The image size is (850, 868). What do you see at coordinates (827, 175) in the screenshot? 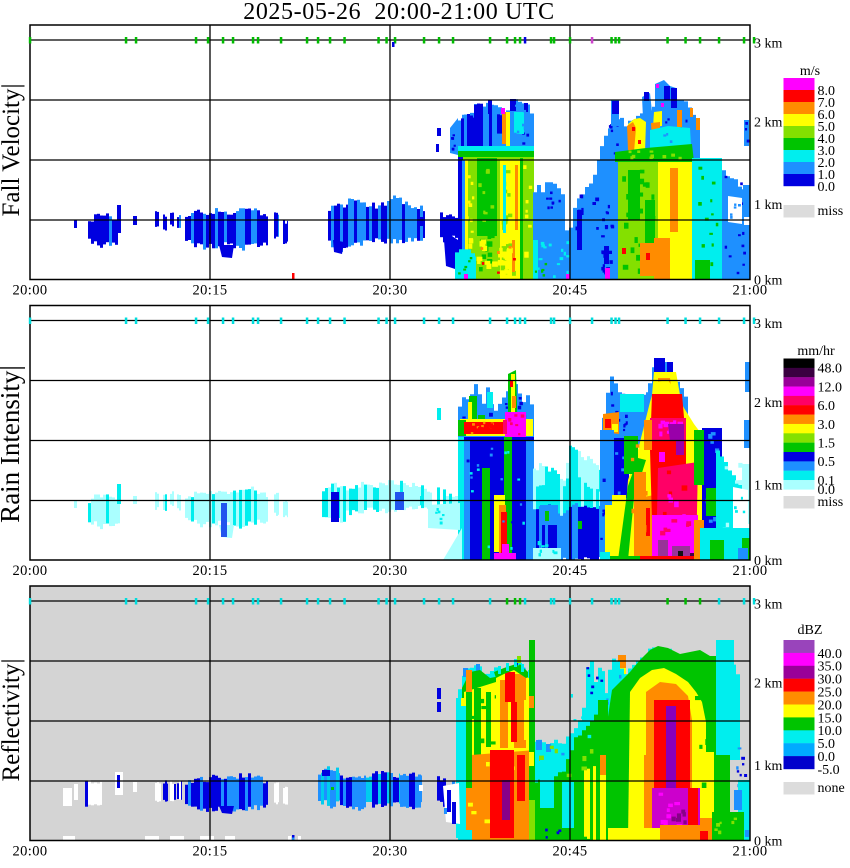
I see `svg-text: 1.0` at bounding box center [827, 175].